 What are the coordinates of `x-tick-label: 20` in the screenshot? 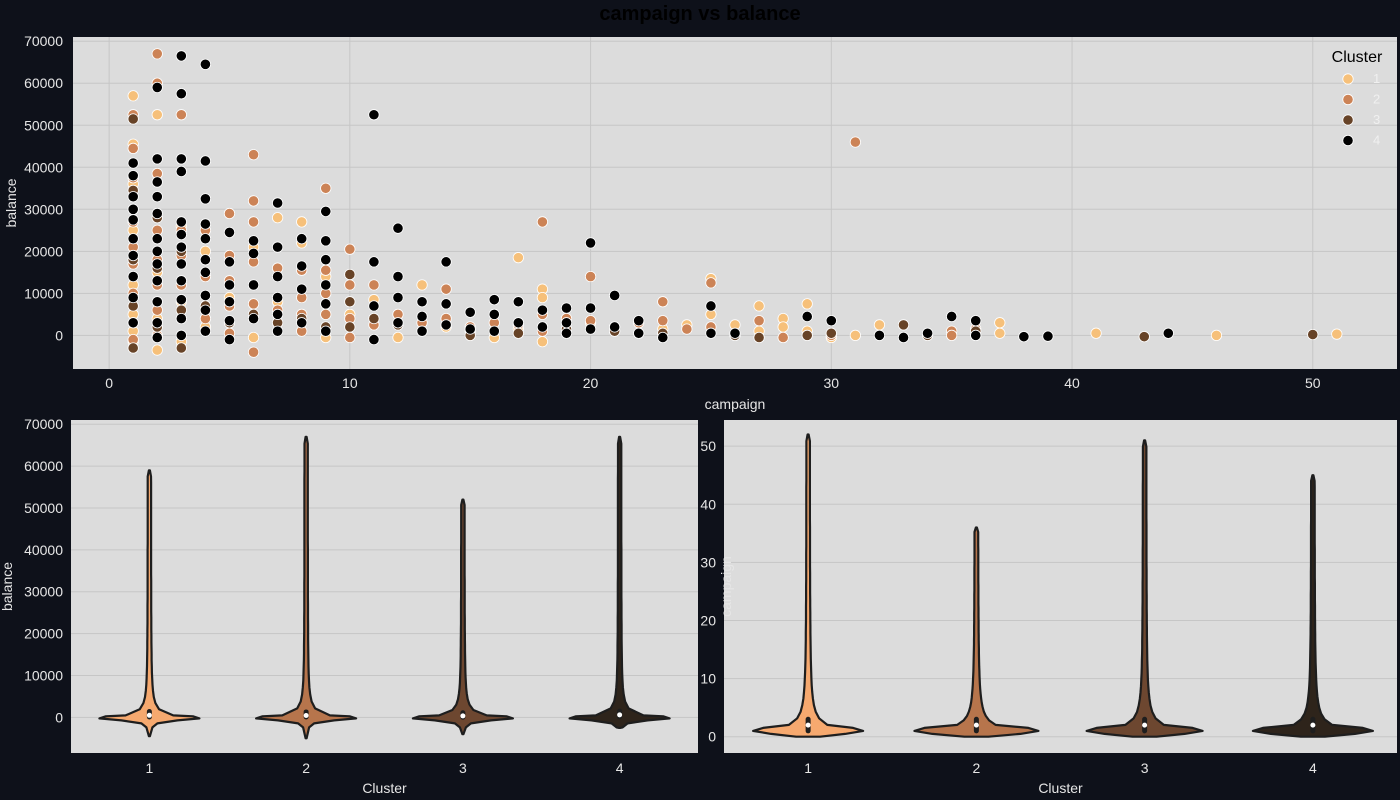 It's located at (591, 383).